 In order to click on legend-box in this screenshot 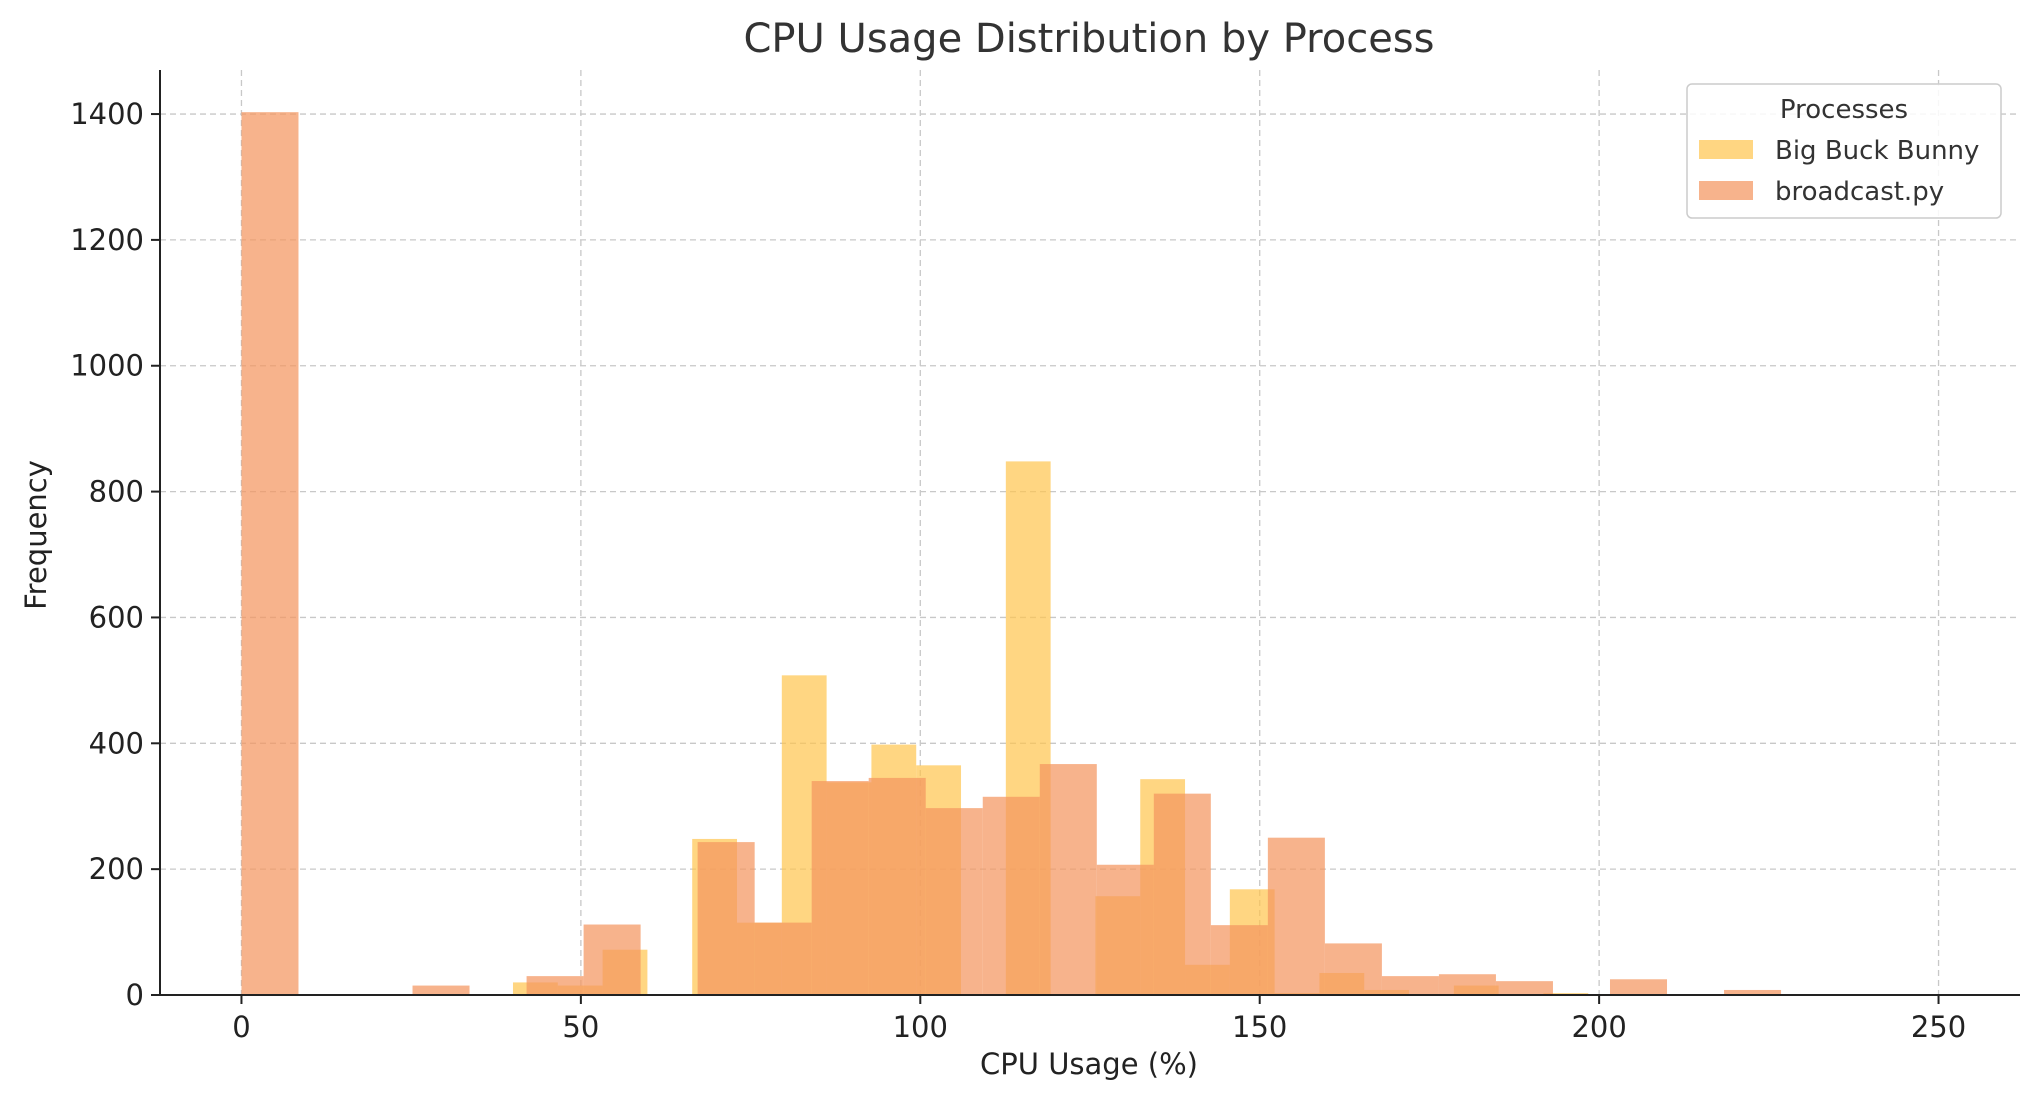, I will do `click(1844, 151)`.